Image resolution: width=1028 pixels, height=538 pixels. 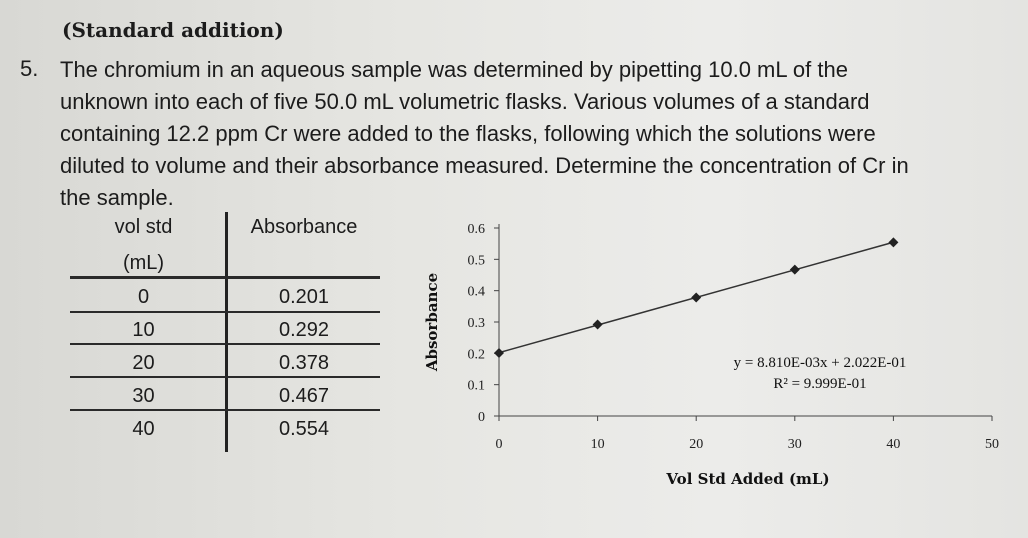 What do you see at coordinates (820, 363) in the screenshot?
I see `trendline-equation: y = 8.810E-03x + 2.022E-01` at bounding box center [820, 363].